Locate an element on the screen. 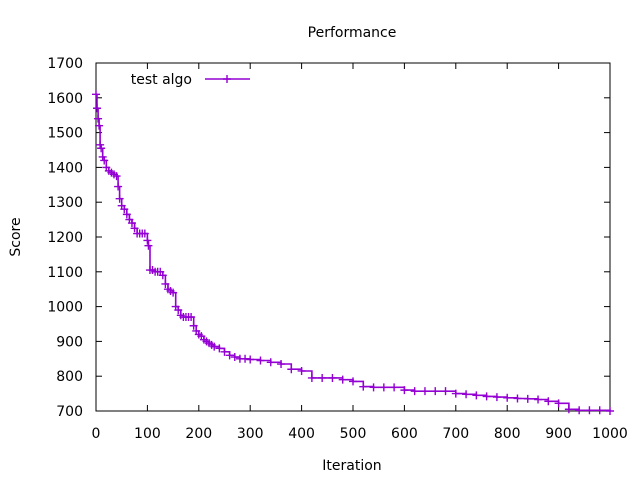 The height and width of the screenshot is (480, 640). chart-title: Performance is located at coordinates (352, 33).